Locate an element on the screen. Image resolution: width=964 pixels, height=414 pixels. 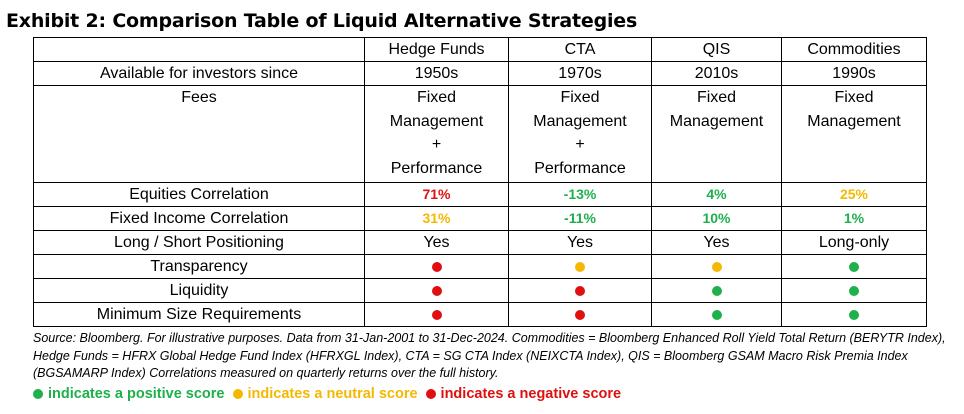
fixed-income-value: -11% is located at coordinates (580, 218).